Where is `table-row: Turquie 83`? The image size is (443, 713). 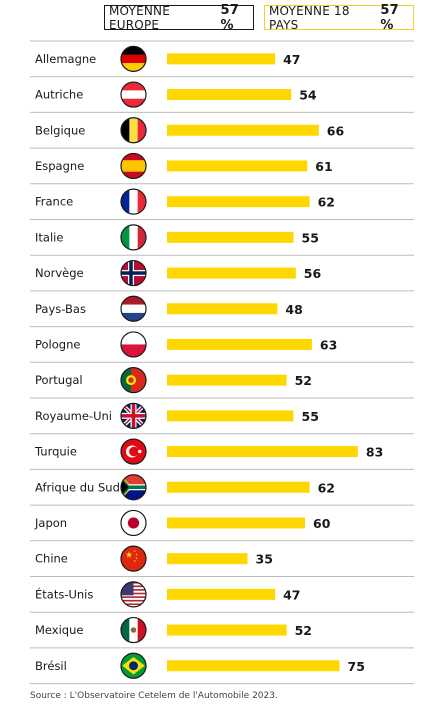 table-row: Turquie 83 is located at coordinates (222, 454).